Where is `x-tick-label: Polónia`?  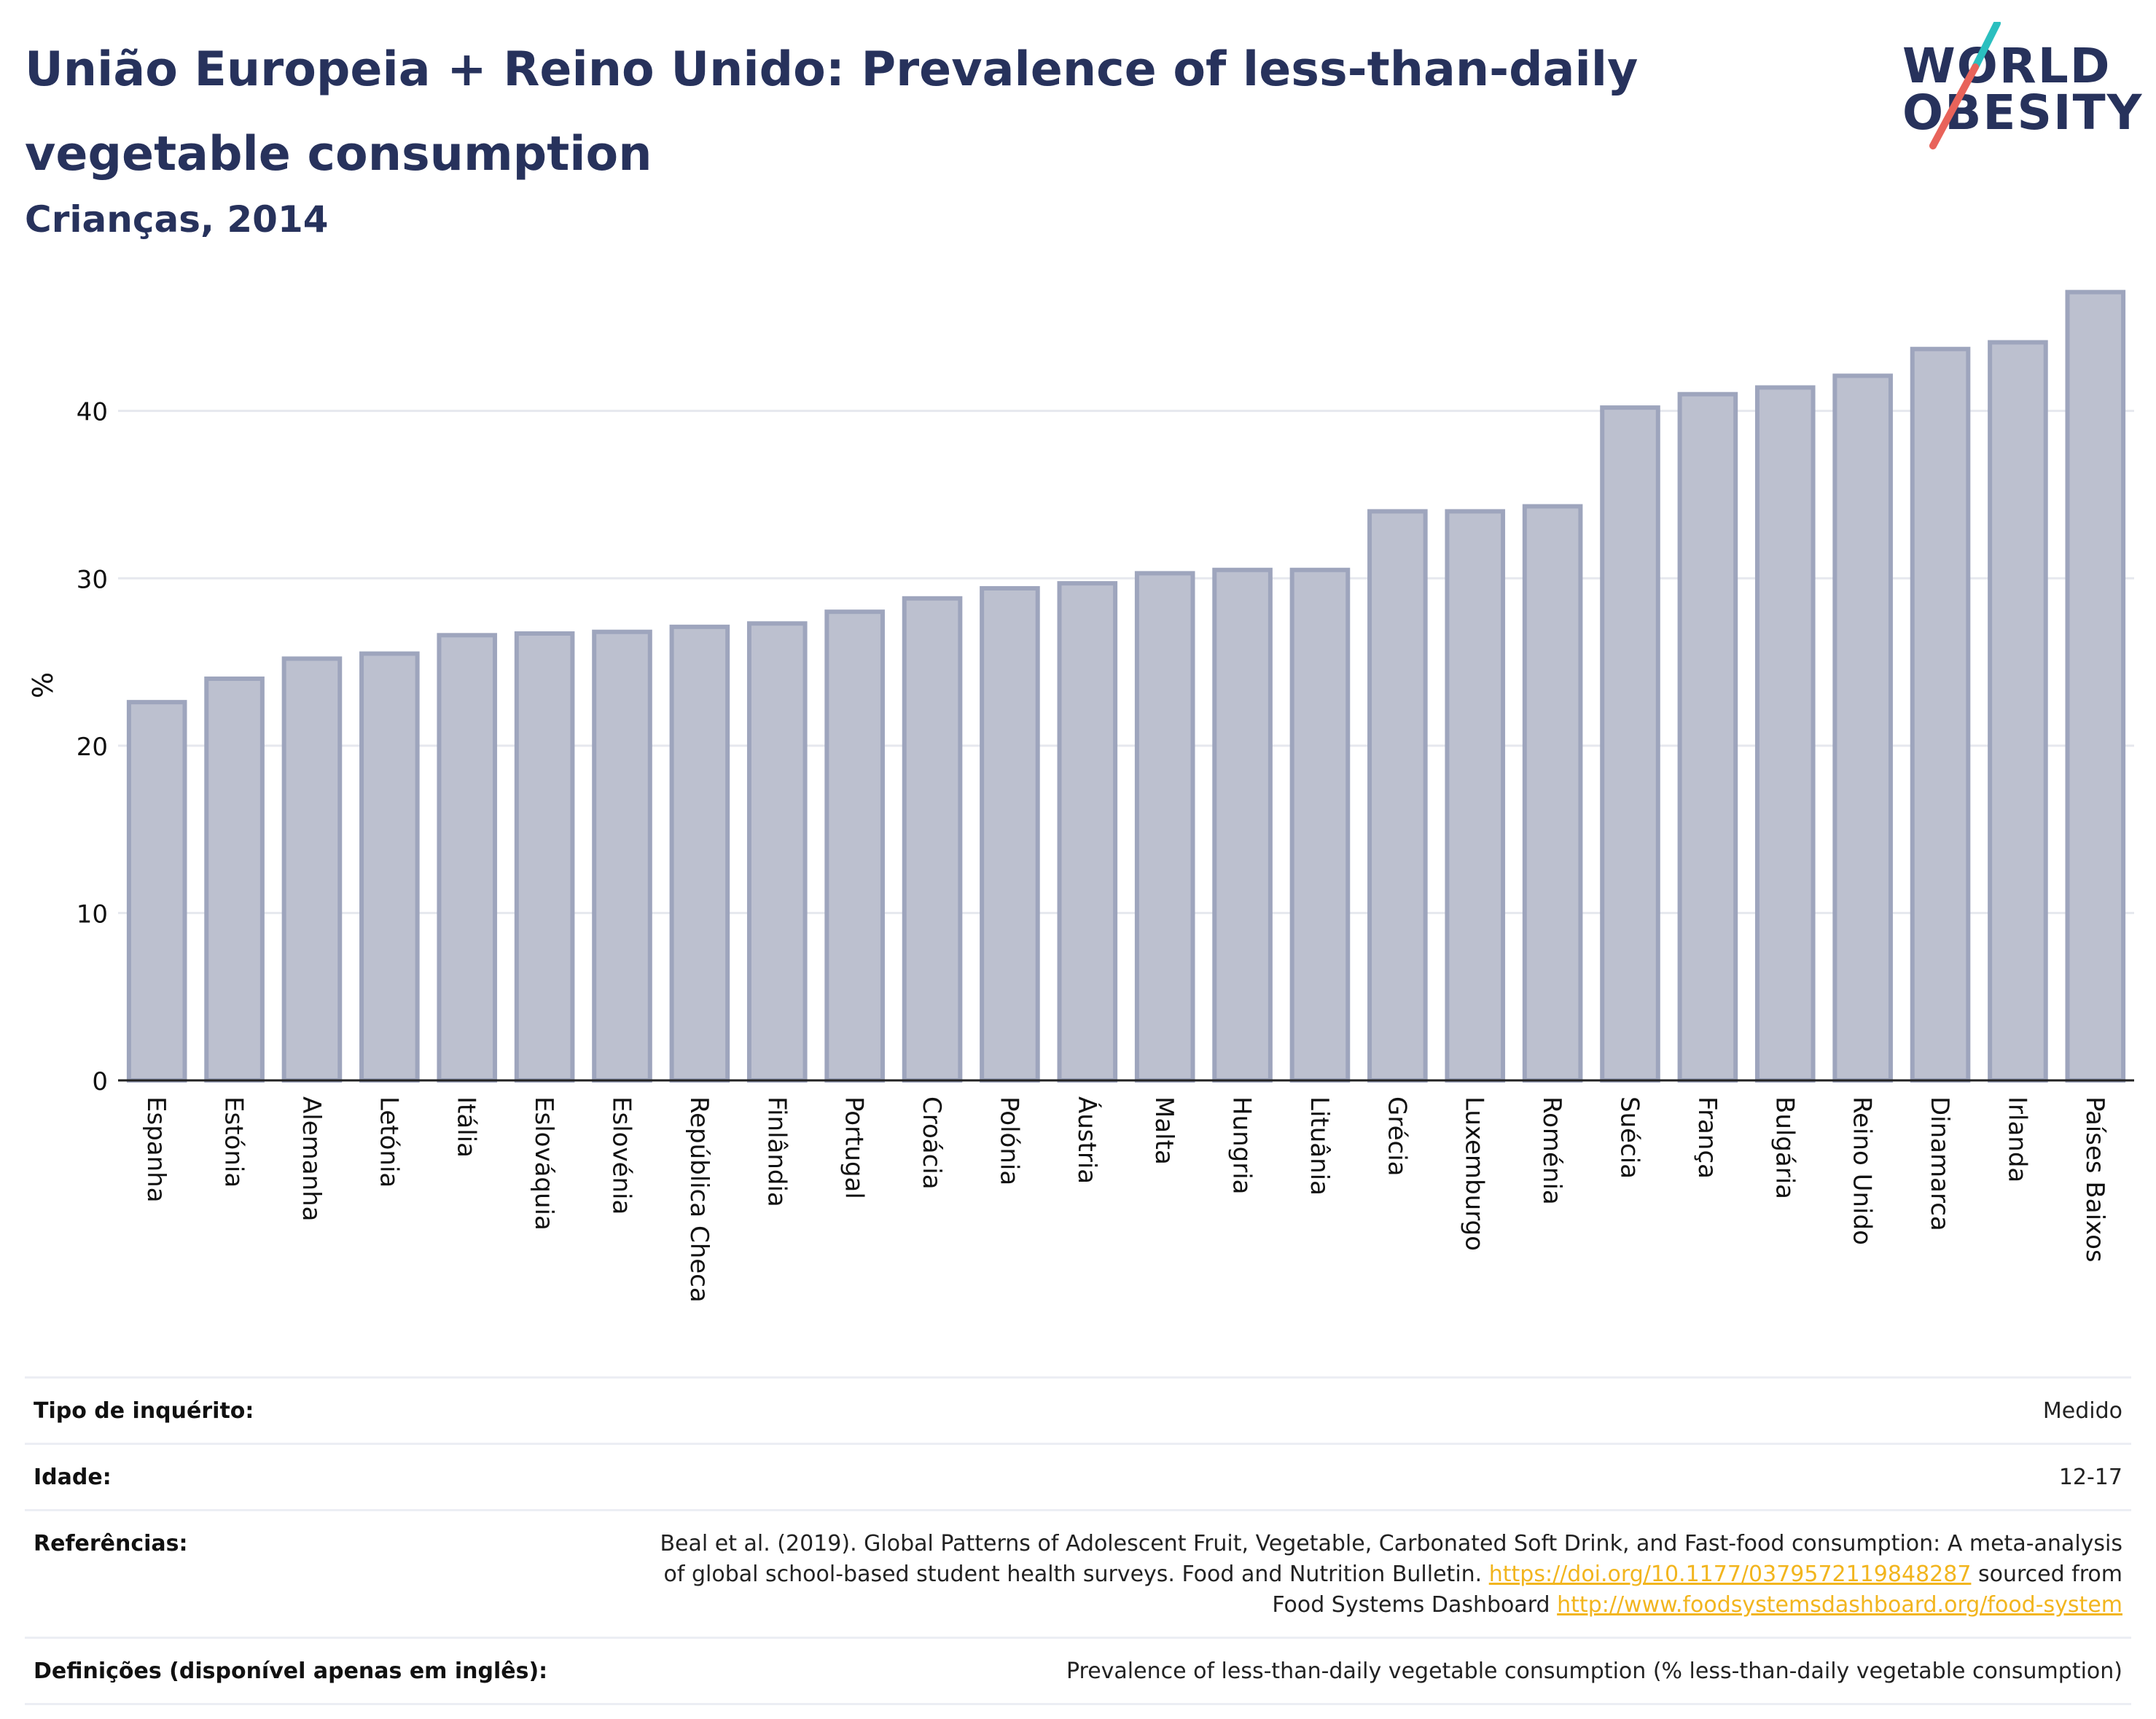
x-tick-label: Polónia is located at coordinates (1009, 1140).